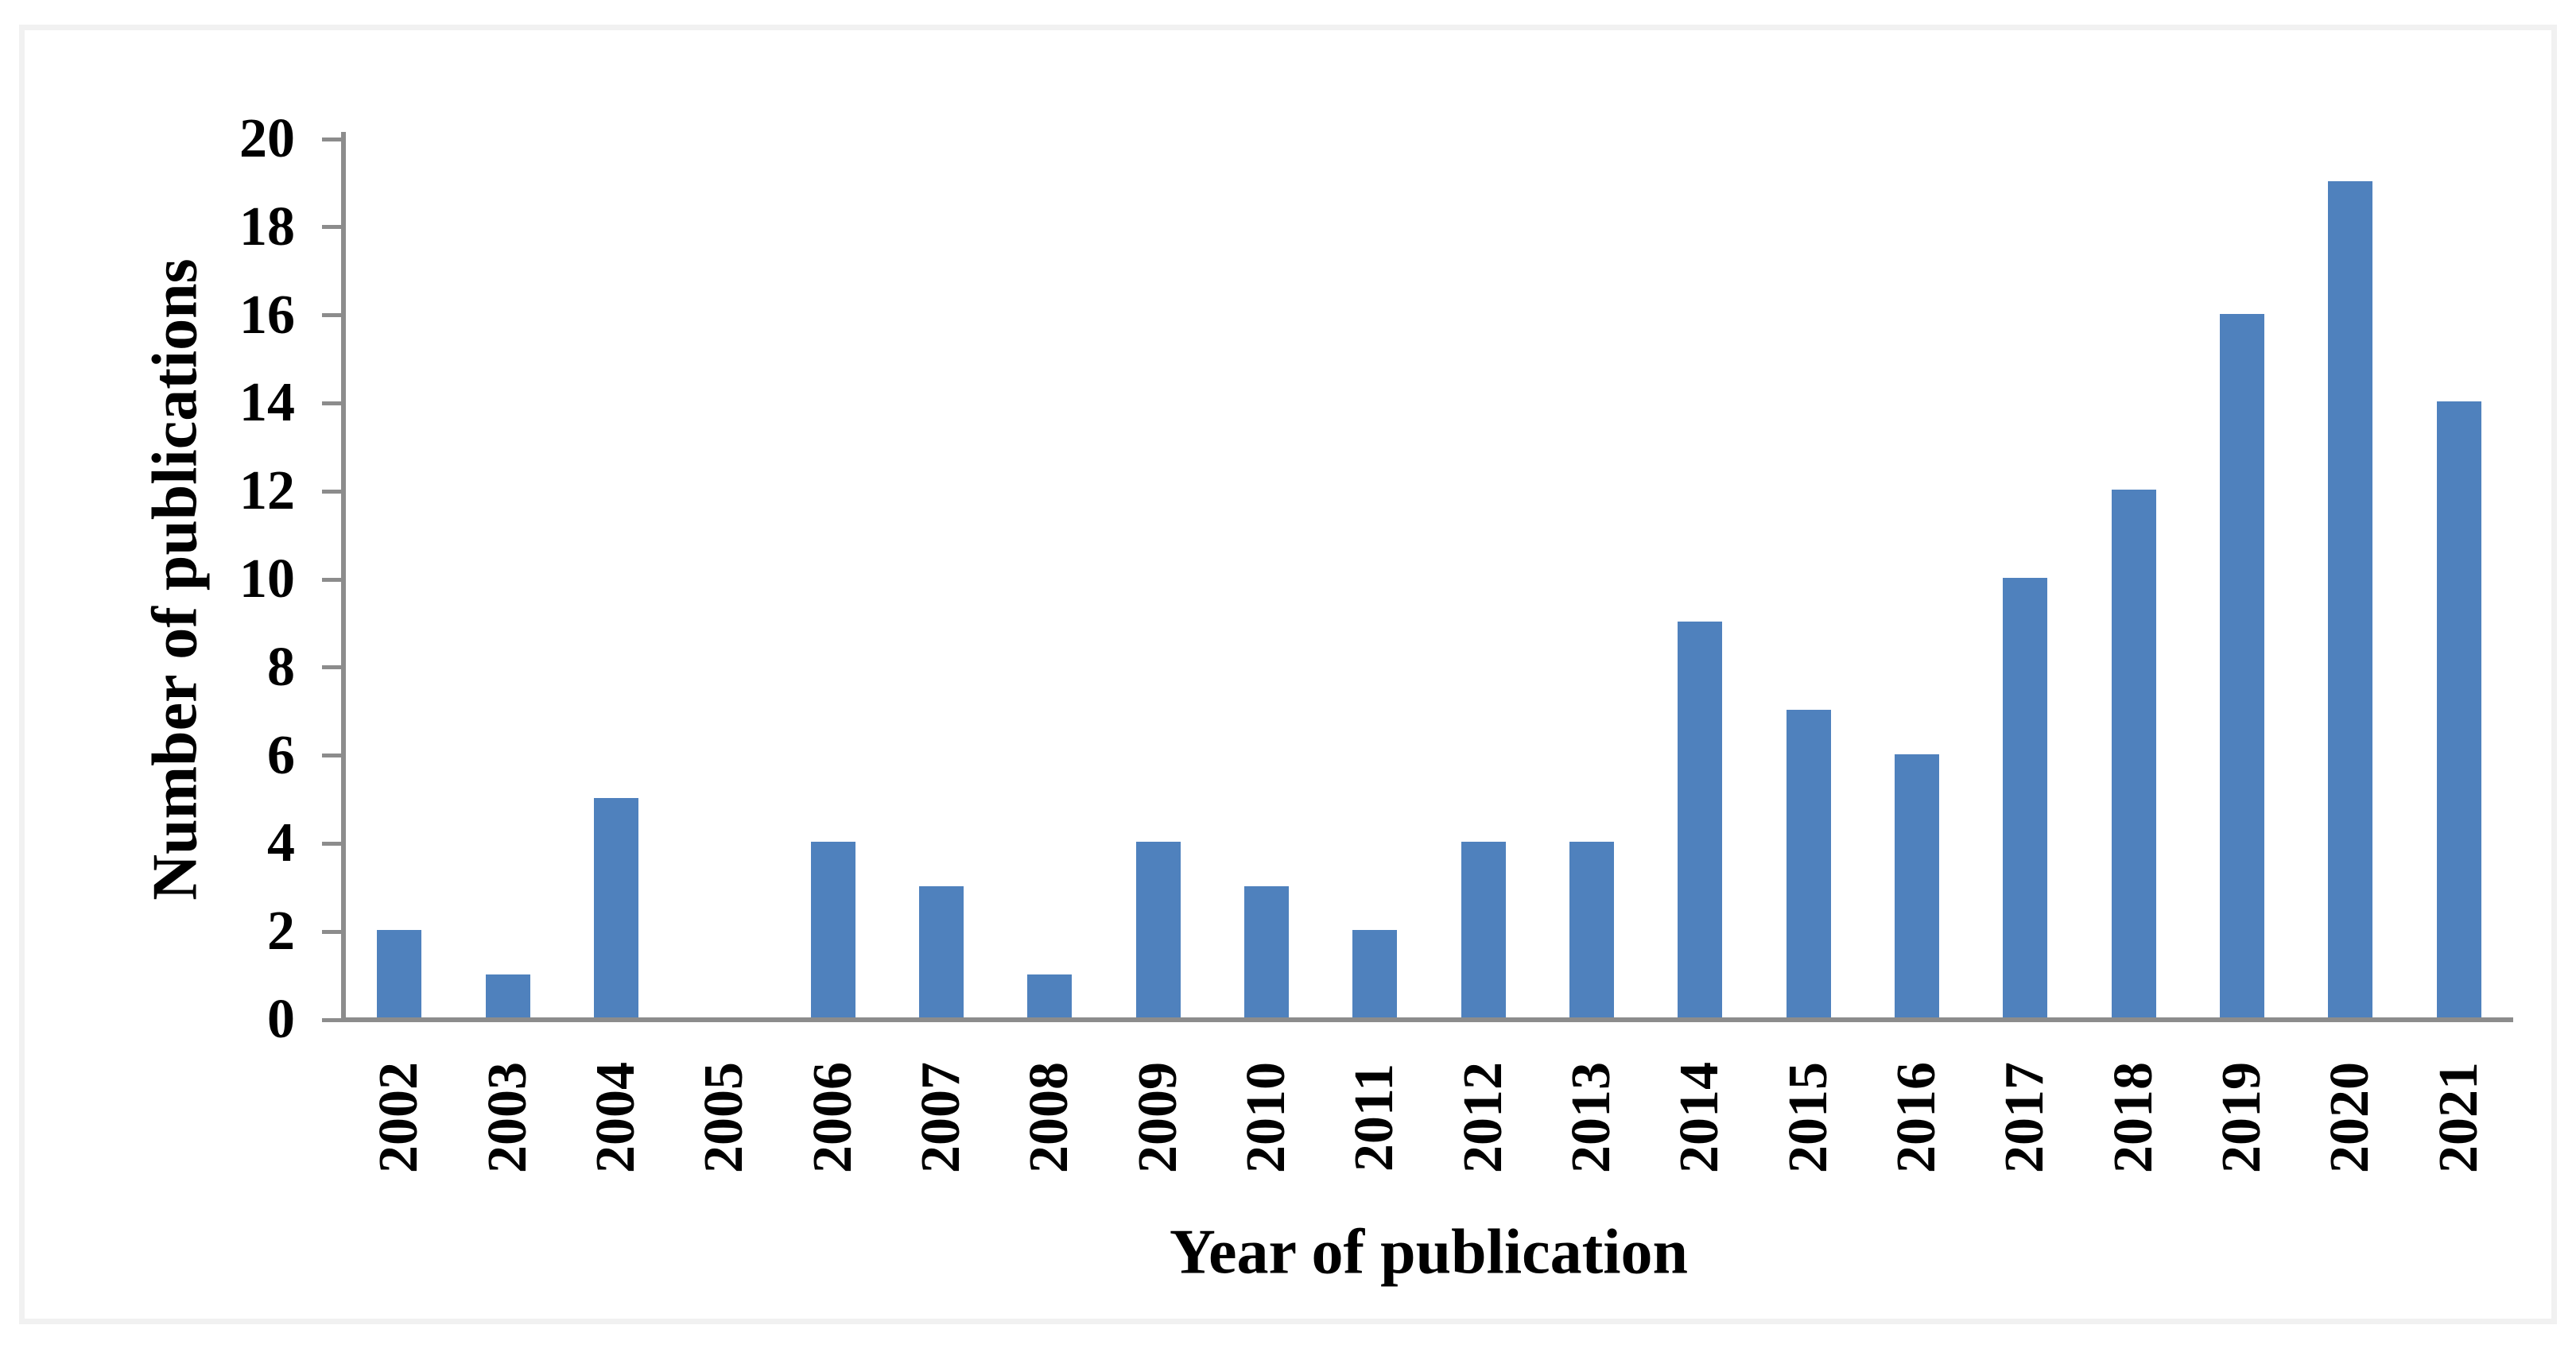  I want to click on y-tick-label: 14, so click(267, 403).